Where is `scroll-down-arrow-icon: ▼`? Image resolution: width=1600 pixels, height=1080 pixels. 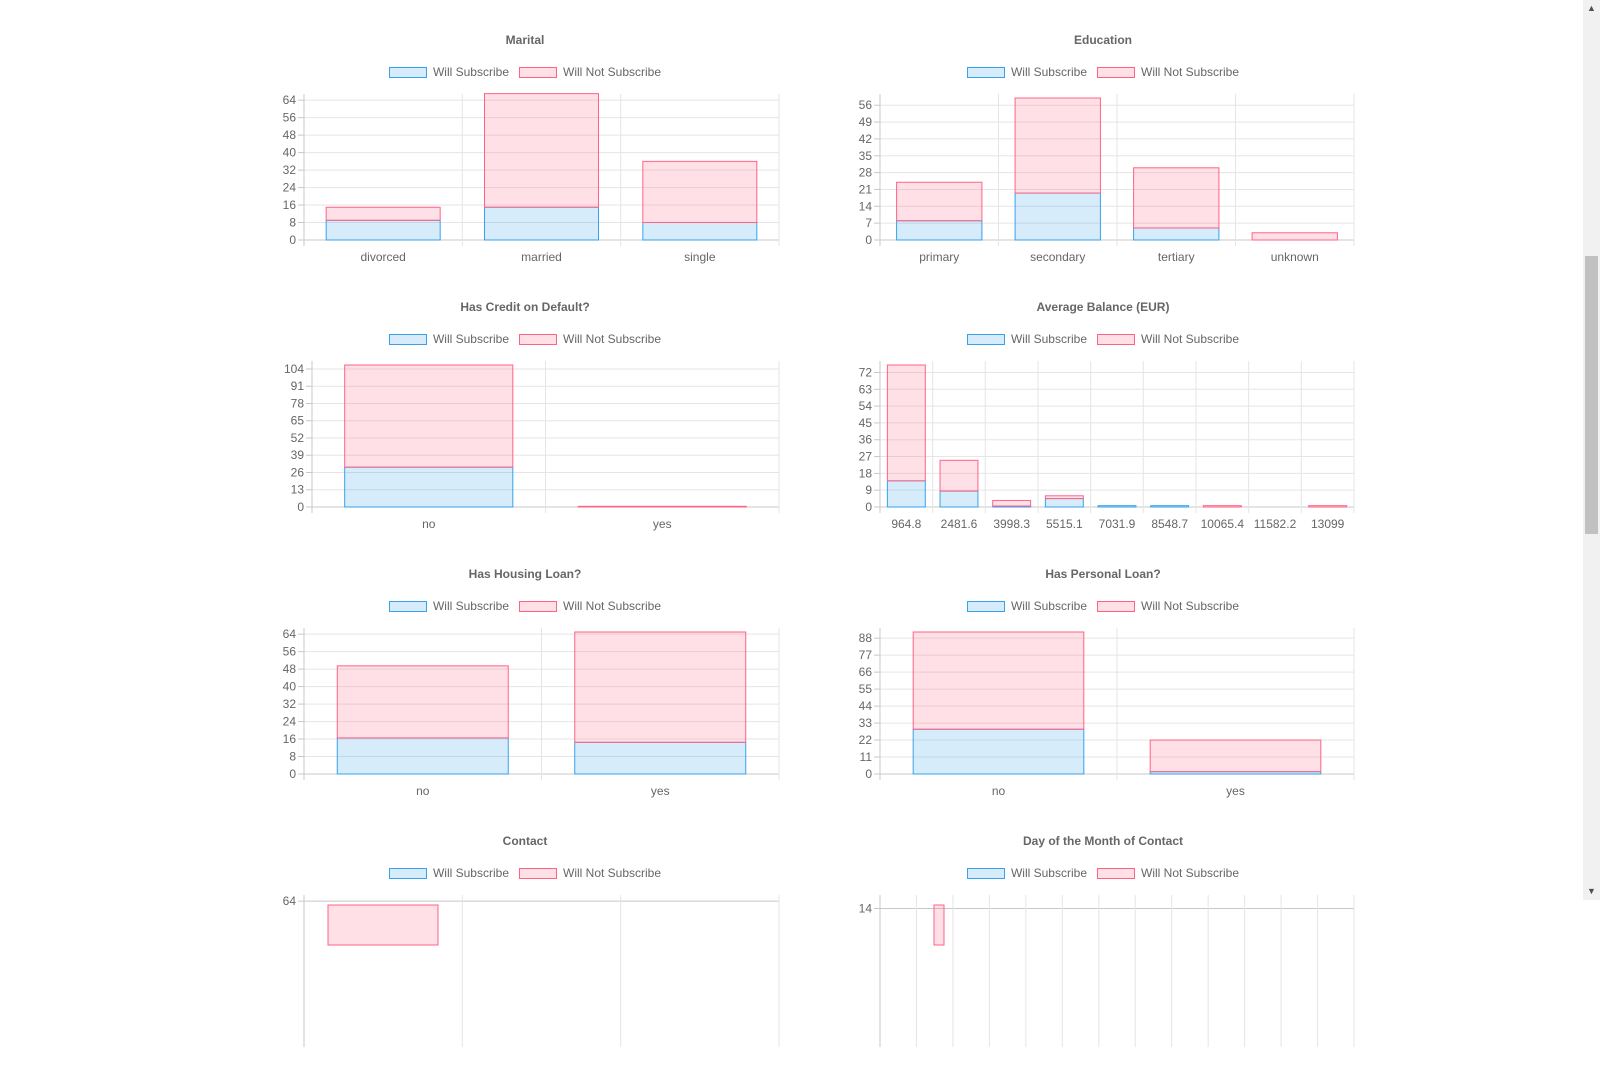
scroll-down-arrow-icon: ▼ is located at coordinates (1591, 891).